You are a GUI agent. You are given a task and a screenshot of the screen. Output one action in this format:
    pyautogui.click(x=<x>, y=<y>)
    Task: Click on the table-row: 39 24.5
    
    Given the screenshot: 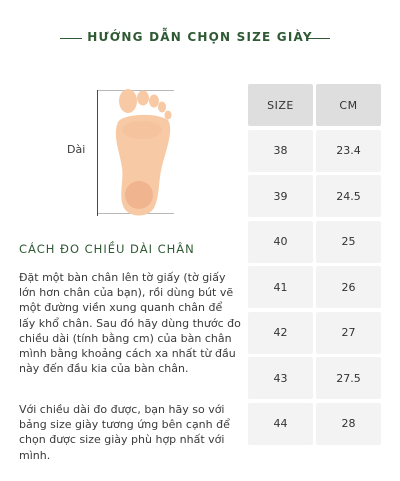 What is the action you would take?
    pyautogui.click(x=314, y=196)
    